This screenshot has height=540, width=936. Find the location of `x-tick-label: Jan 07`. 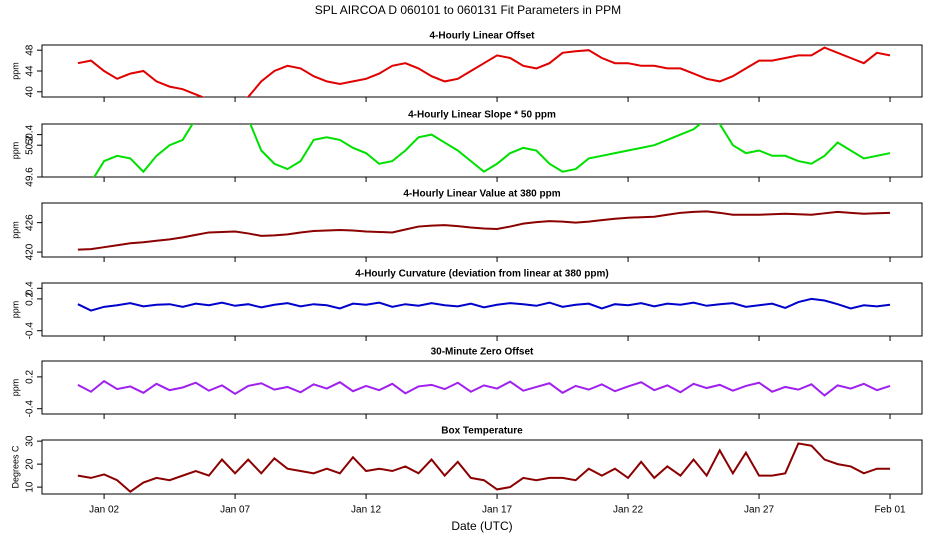

x-tick-label: Jan 07 is located at coordinates (235, 510).